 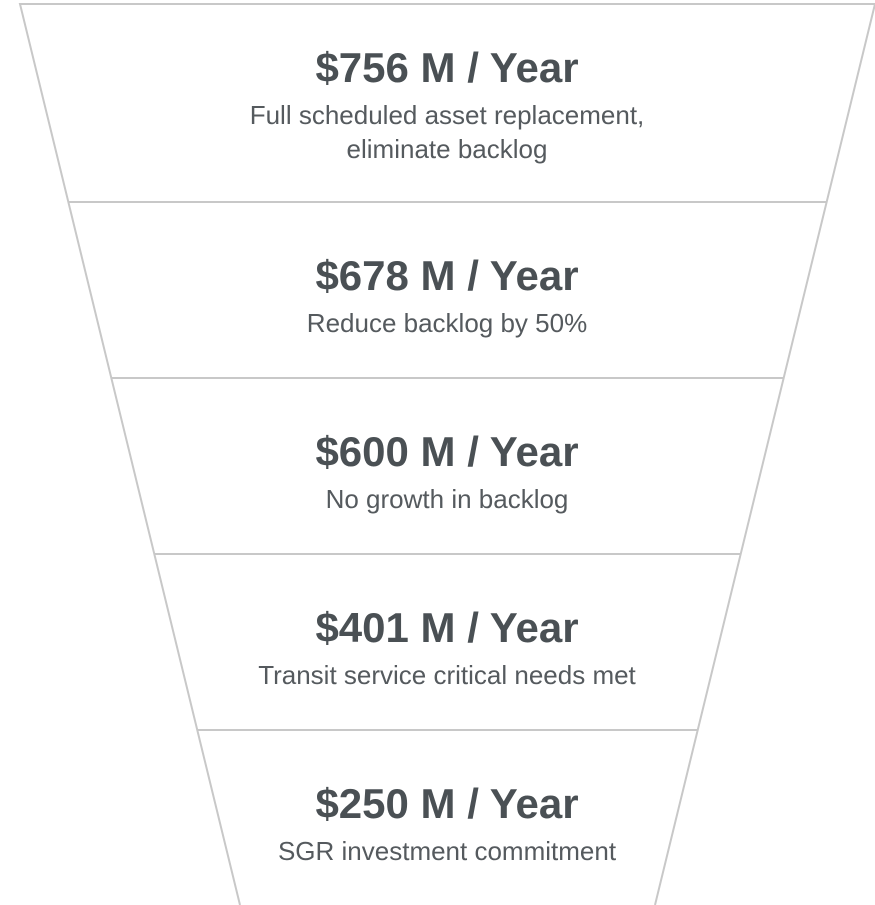 What do you see at coordinates (447, 499) in the screenshot?
I see `level-description: No growth in backlog` at bounding box center [447, 499].